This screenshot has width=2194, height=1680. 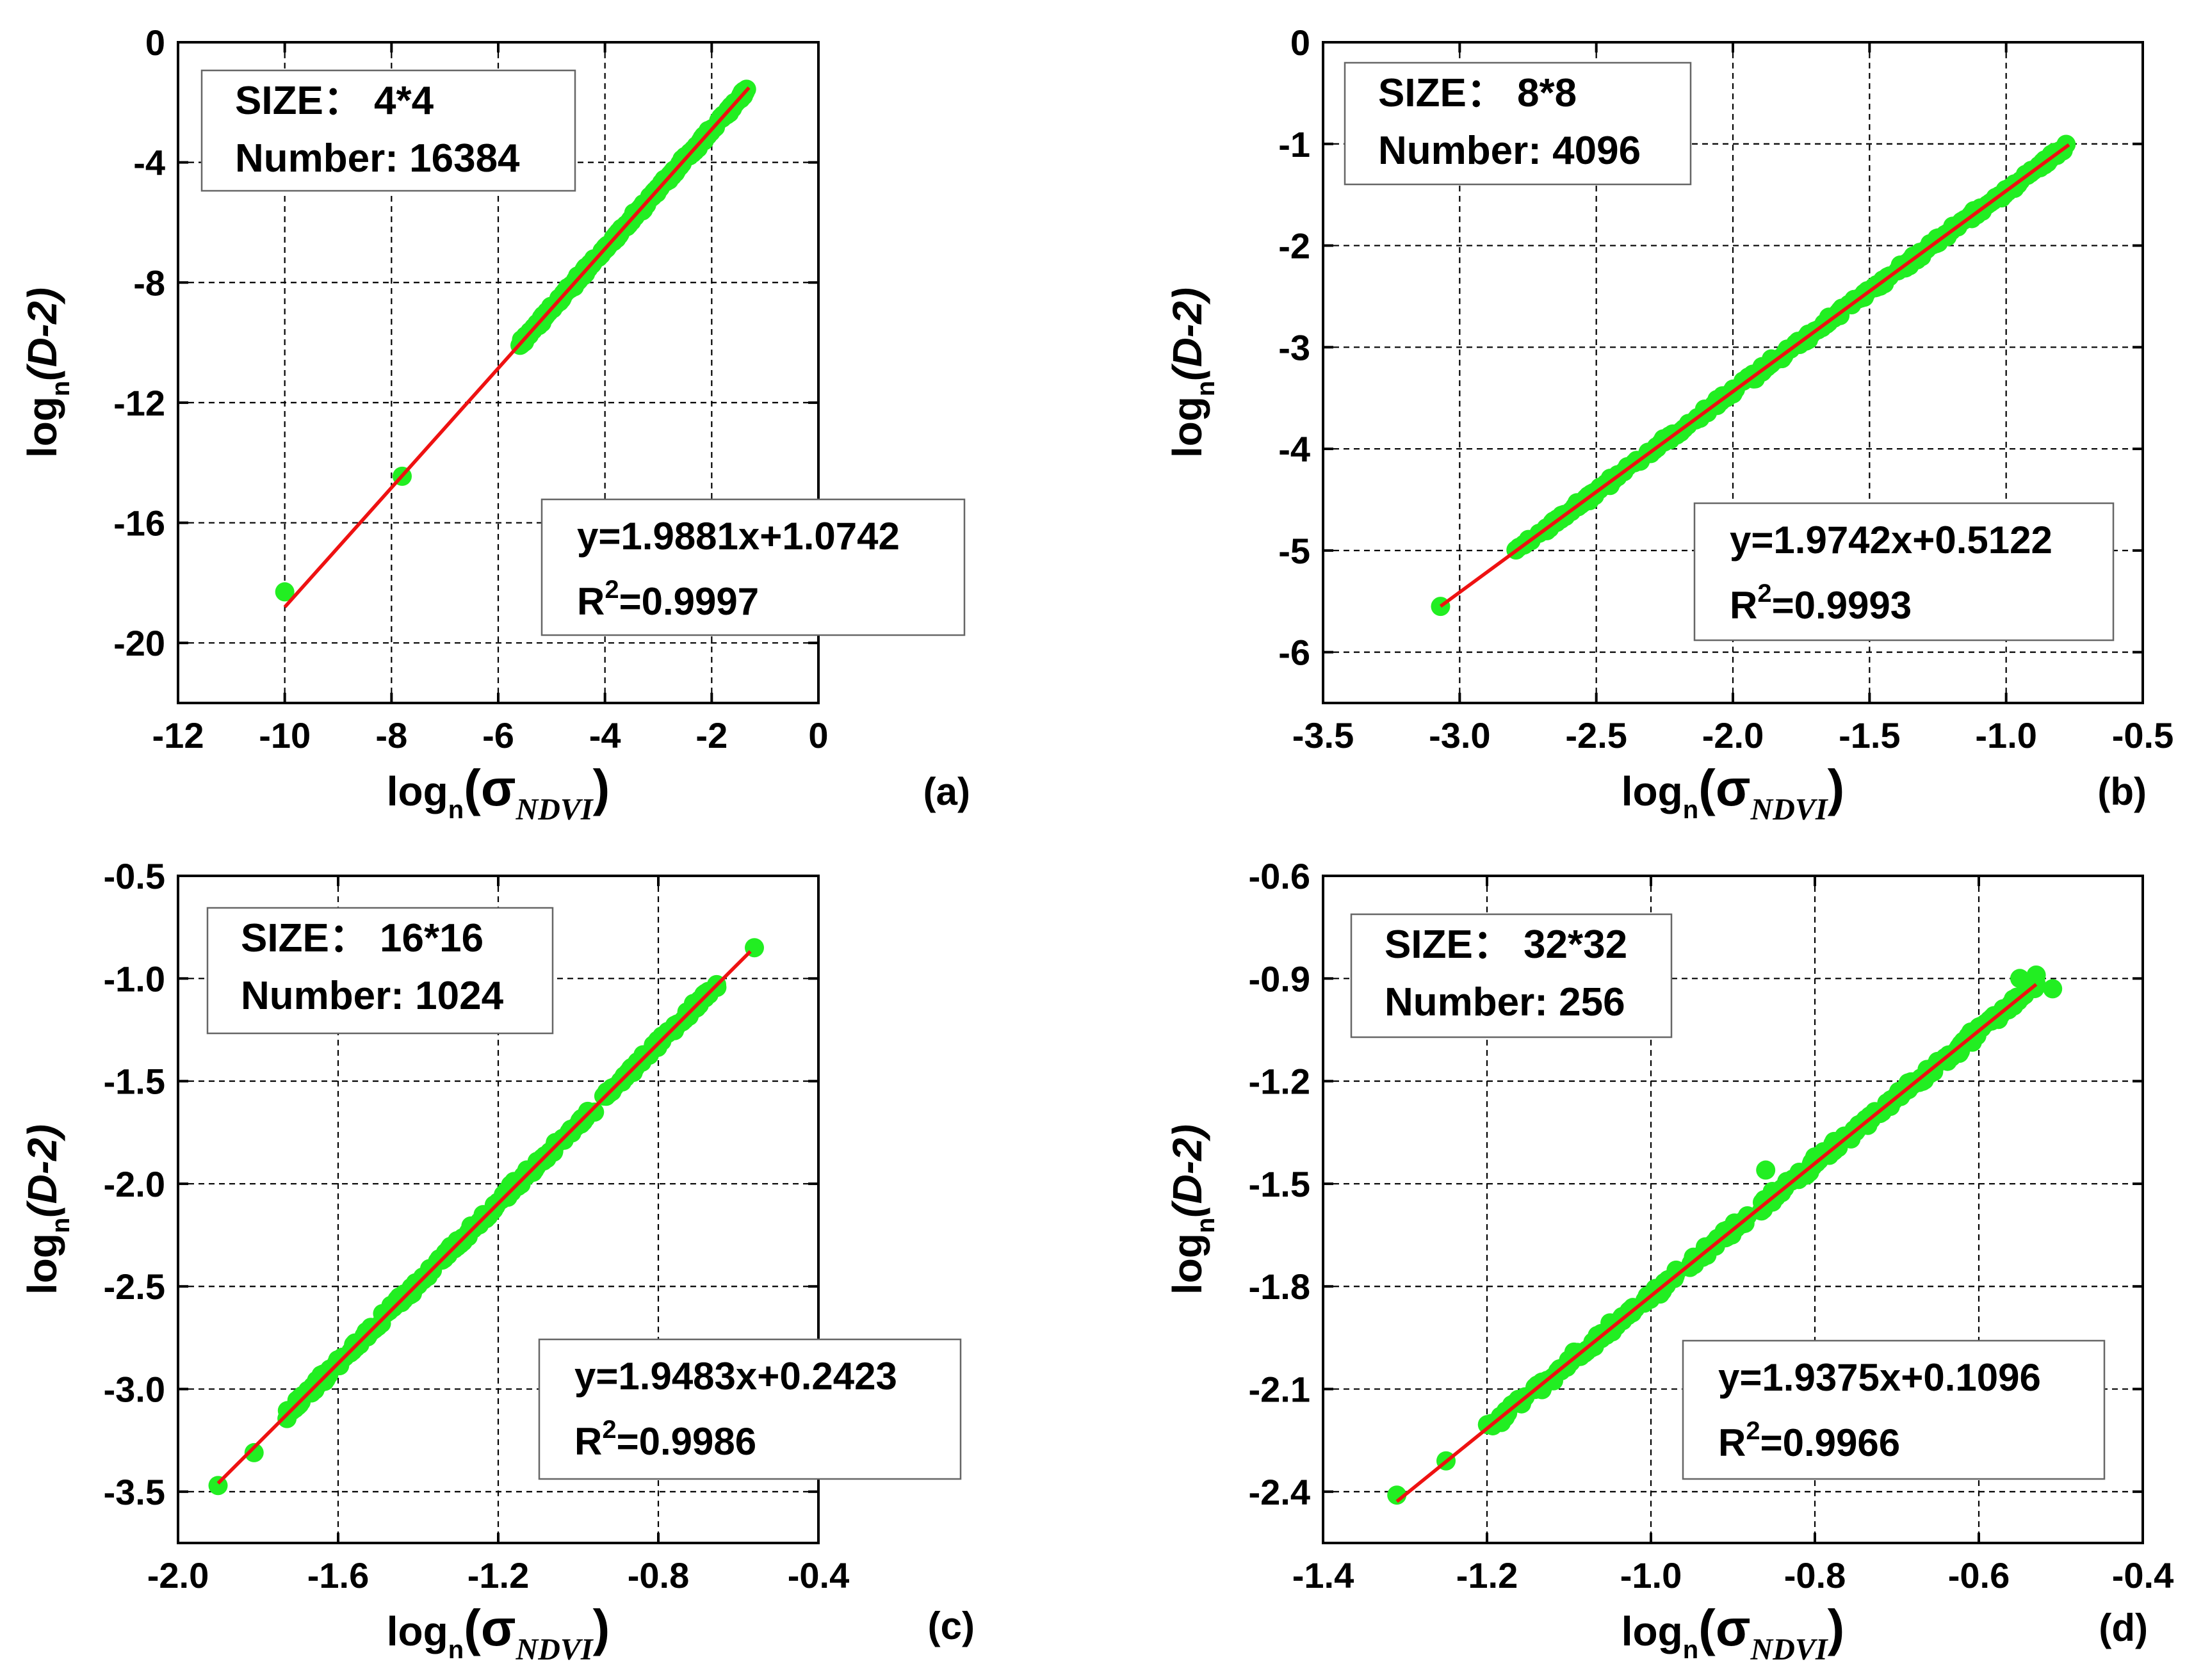 What do you see at coordinates (178, 735) in the screenshot?
I see `x-tick-label: -12` at bounding box center [178, 735].